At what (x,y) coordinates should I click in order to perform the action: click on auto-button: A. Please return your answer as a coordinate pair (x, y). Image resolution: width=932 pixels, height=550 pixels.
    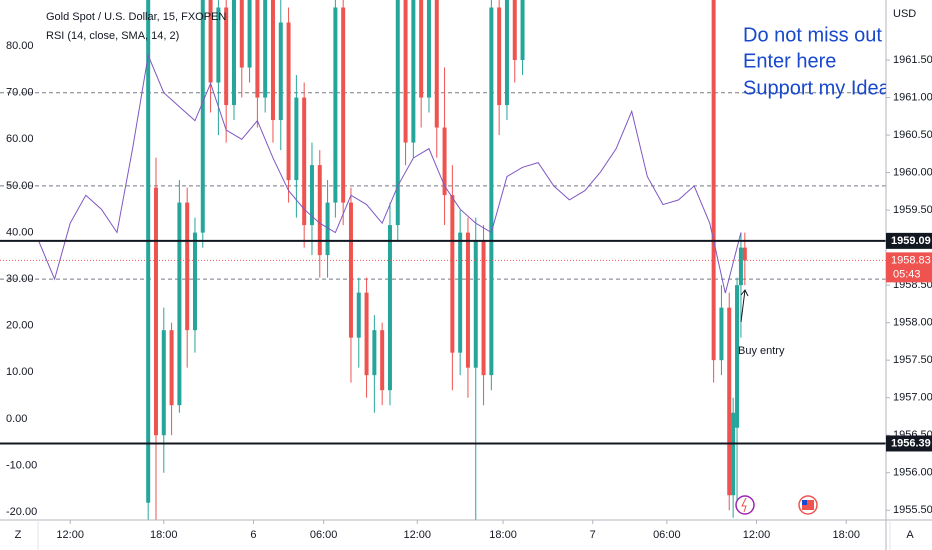
    Looking at the image, I should click on (910, 535).